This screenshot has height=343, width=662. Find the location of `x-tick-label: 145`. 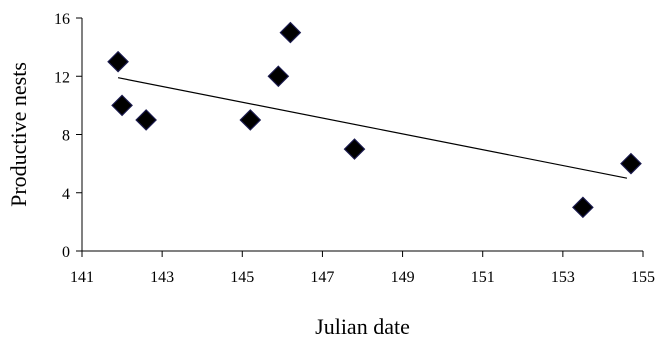

x-tick-label: 145 is located at coordinates (242, 277).